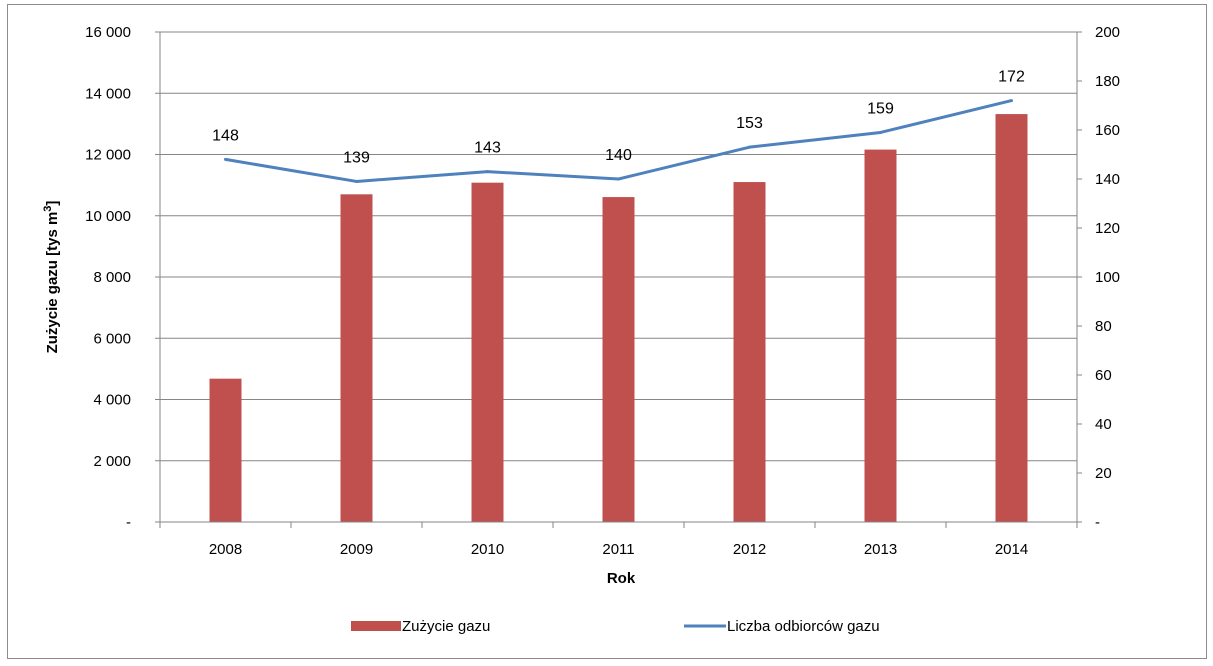  Describe the element at coordinates (803, 626) in the screenshot. I see `legend-label-line: Liczba odbiorców gazu` at that location.